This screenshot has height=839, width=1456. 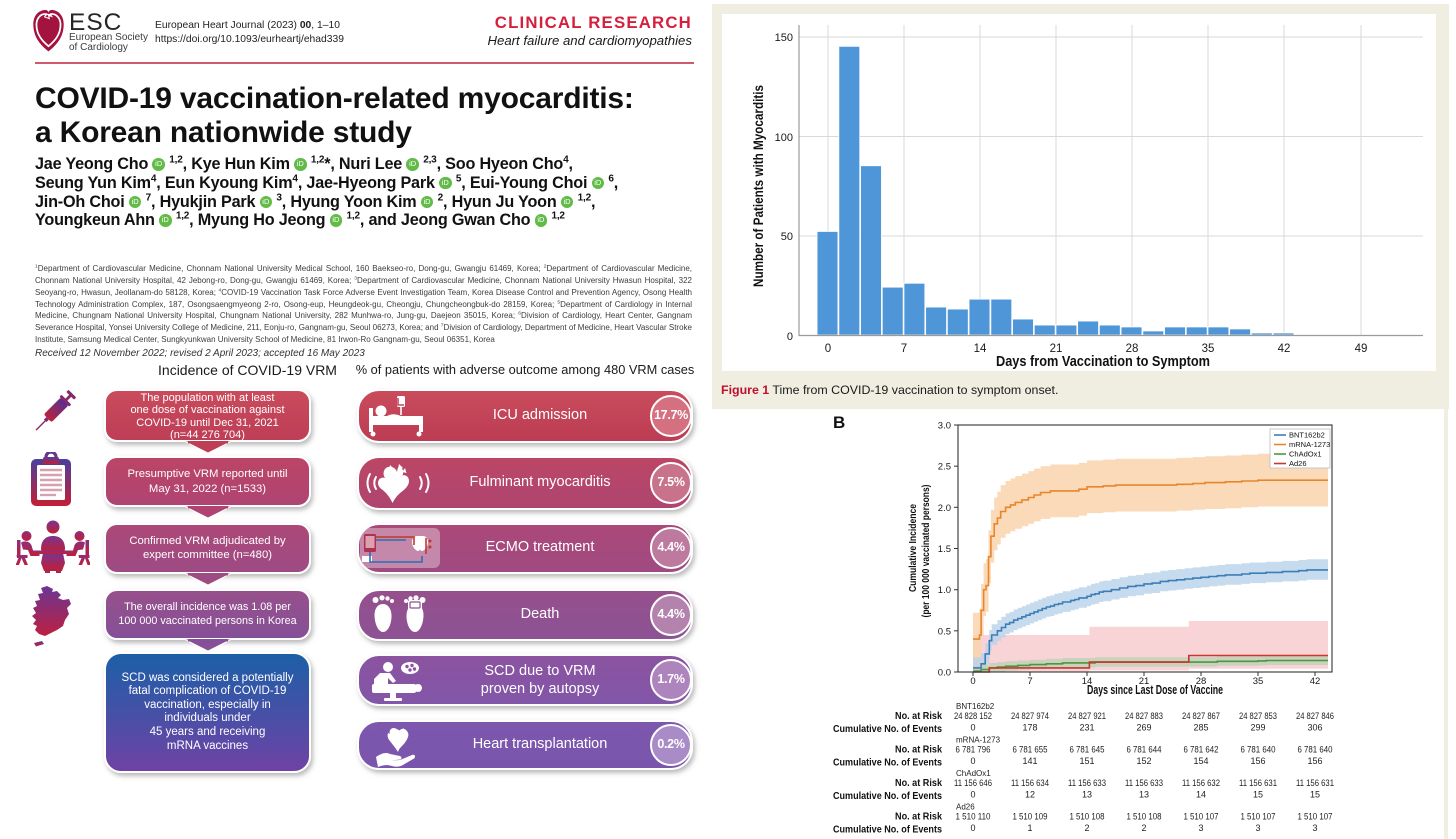 I want to click on svg-text: 141, so click(x=1029, y=761).